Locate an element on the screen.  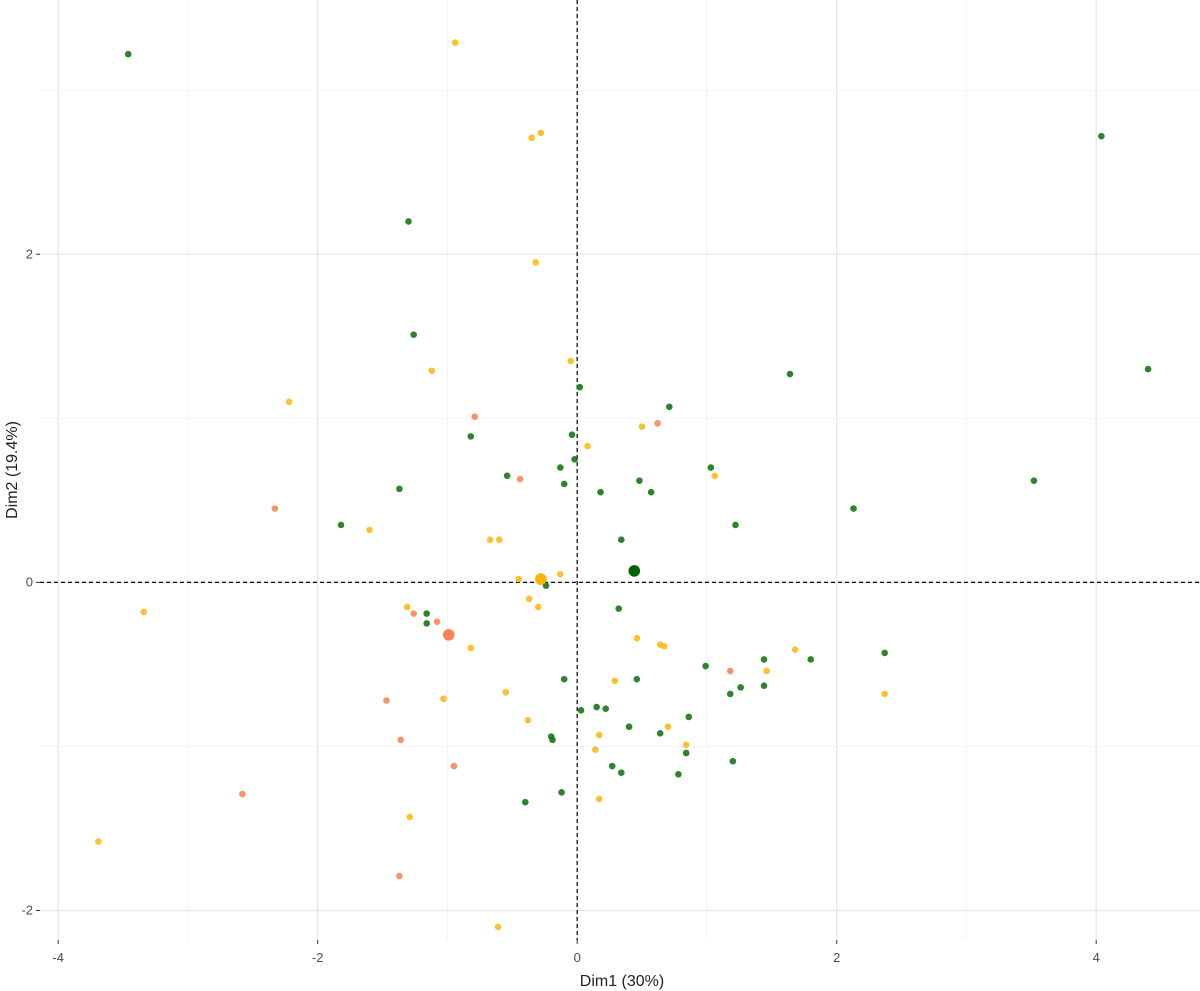
x-tick-label: 4 is located at coordinates (1096, 957).